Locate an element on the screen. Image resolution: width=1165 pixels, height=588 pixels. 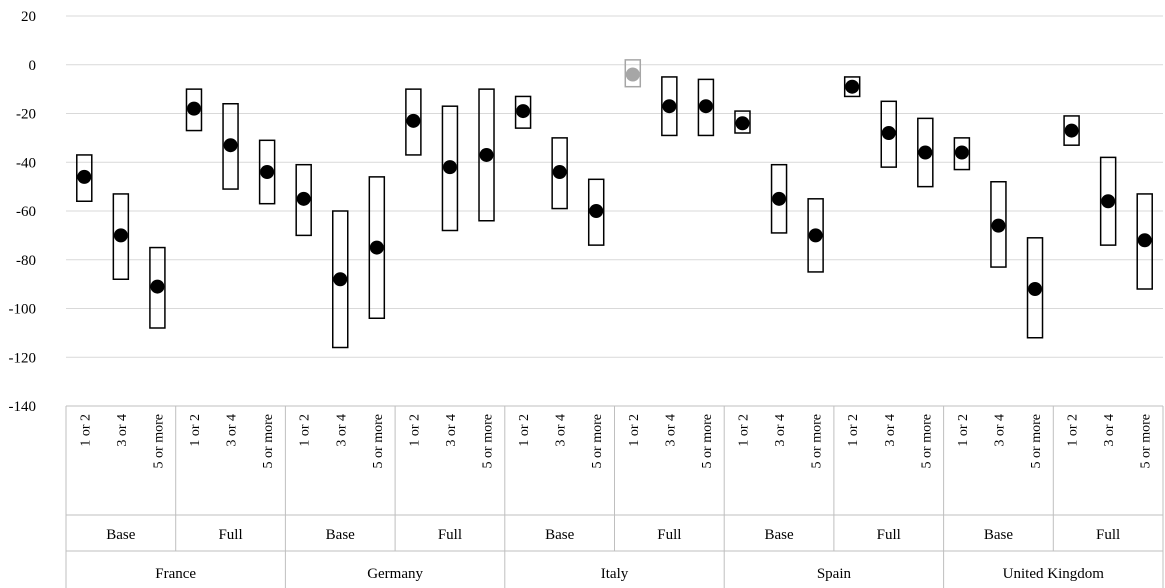
y-tick-label: -60 is located at coordinates (26, 212).